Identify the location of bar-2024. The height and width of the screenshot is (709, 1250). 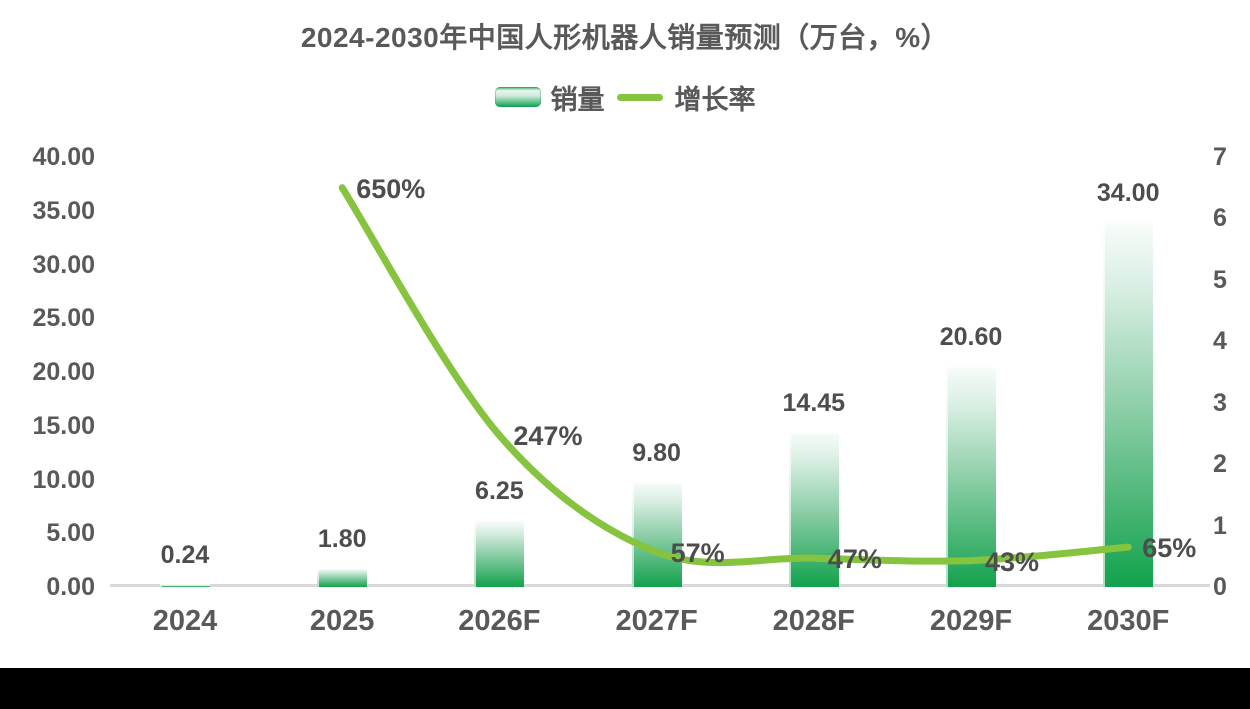
(185, 585).